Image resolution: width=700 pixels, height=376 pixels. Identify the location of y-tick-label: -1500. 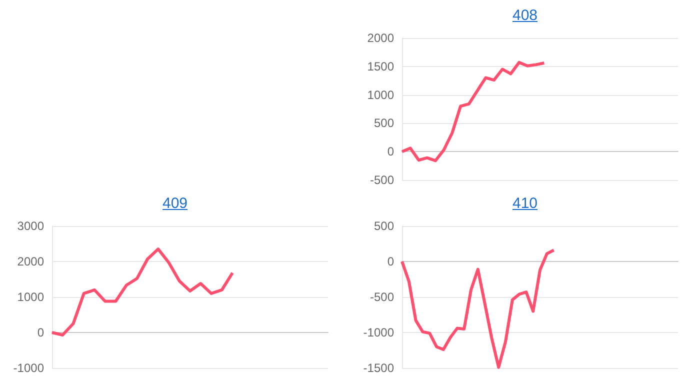
(378, 368).